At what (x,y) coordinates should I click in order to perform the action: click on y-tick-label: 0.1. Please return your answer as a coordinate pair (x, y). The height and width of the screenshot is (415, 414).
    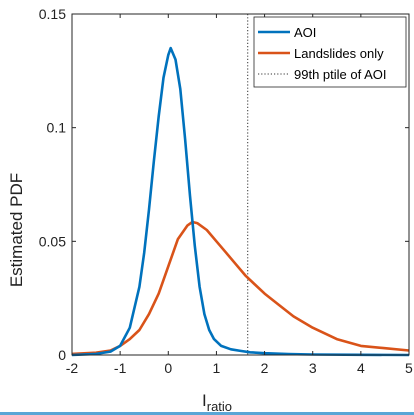
    Looking at the image, I should click on (57, 128).